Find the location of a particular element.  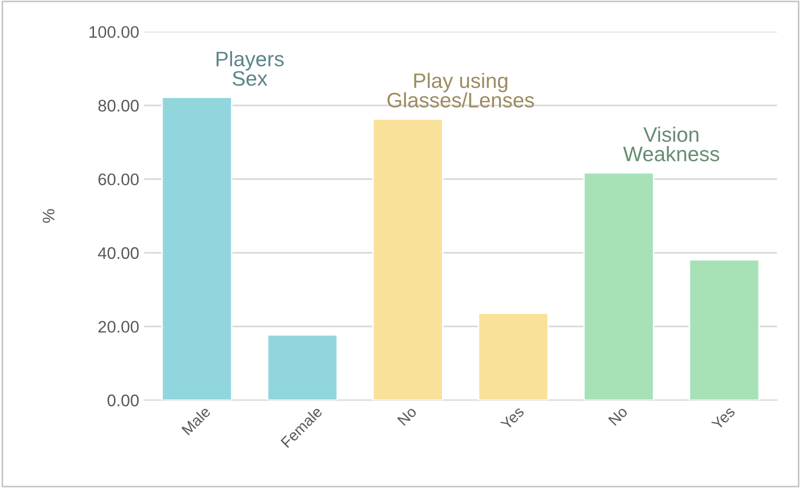

y-axis-title: % is located at coordinates (48, 216).